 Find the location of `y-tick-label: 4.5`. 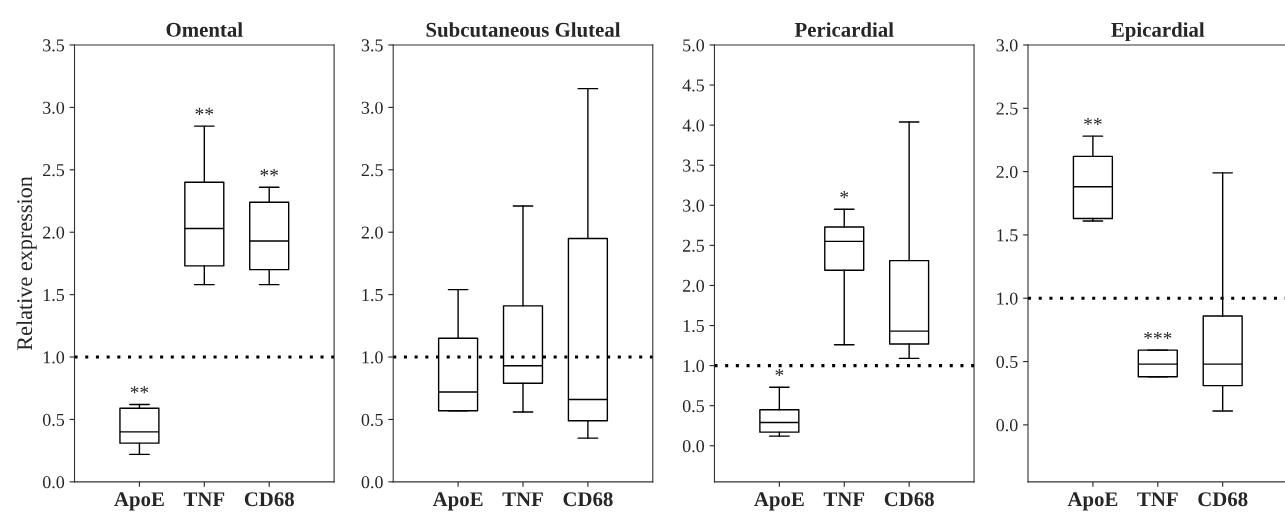

y-tick-label: 4.5 is located at coordinates (693, 85).